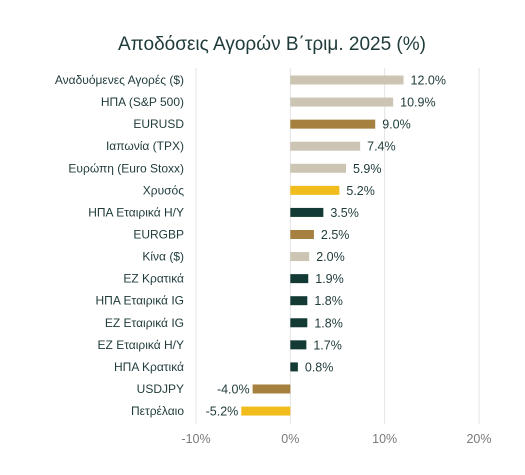  Describe the element at coordinates (149, 367) in the screenshot. I see `category-label: ΗΠΑ Κρατικά` at that location.